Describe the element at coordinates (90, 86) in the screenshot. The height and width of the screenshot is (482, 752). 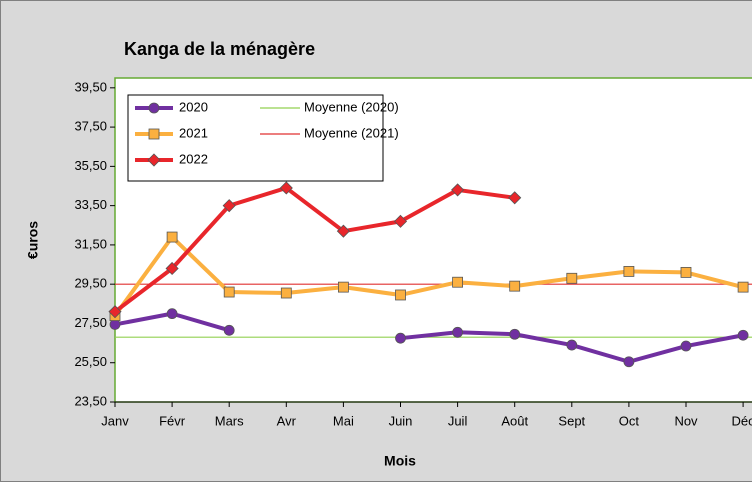
I see `y-tick-label: 39,50` at that location.